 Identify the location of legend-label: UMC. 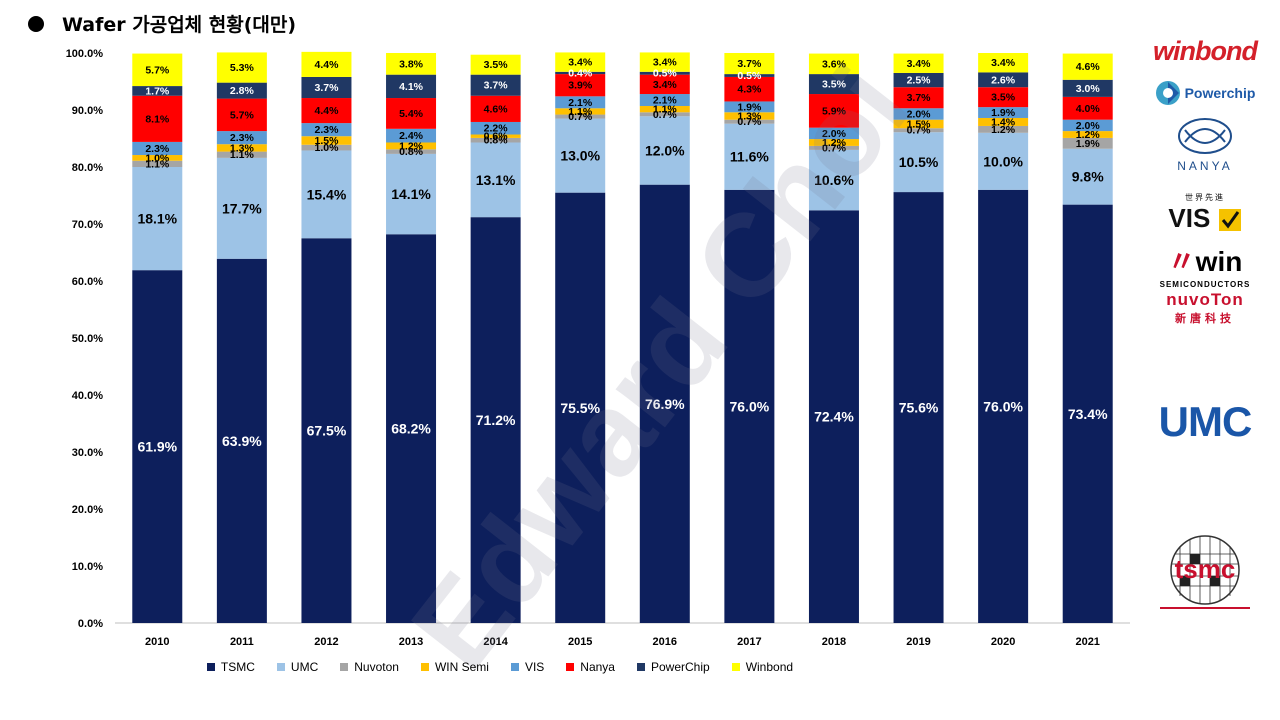
(304, 667).